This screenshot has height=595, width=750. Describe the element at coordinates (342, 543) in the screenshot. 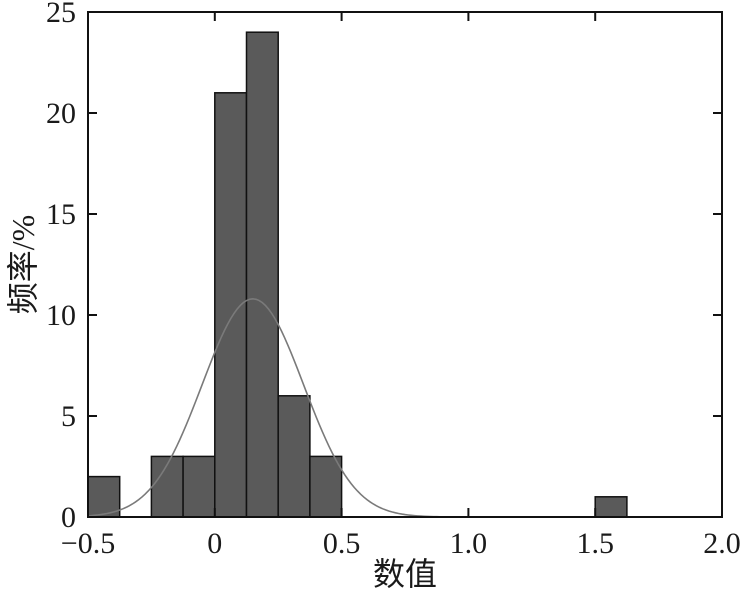

I see `x-tick-label-2: 0.5` at that location.